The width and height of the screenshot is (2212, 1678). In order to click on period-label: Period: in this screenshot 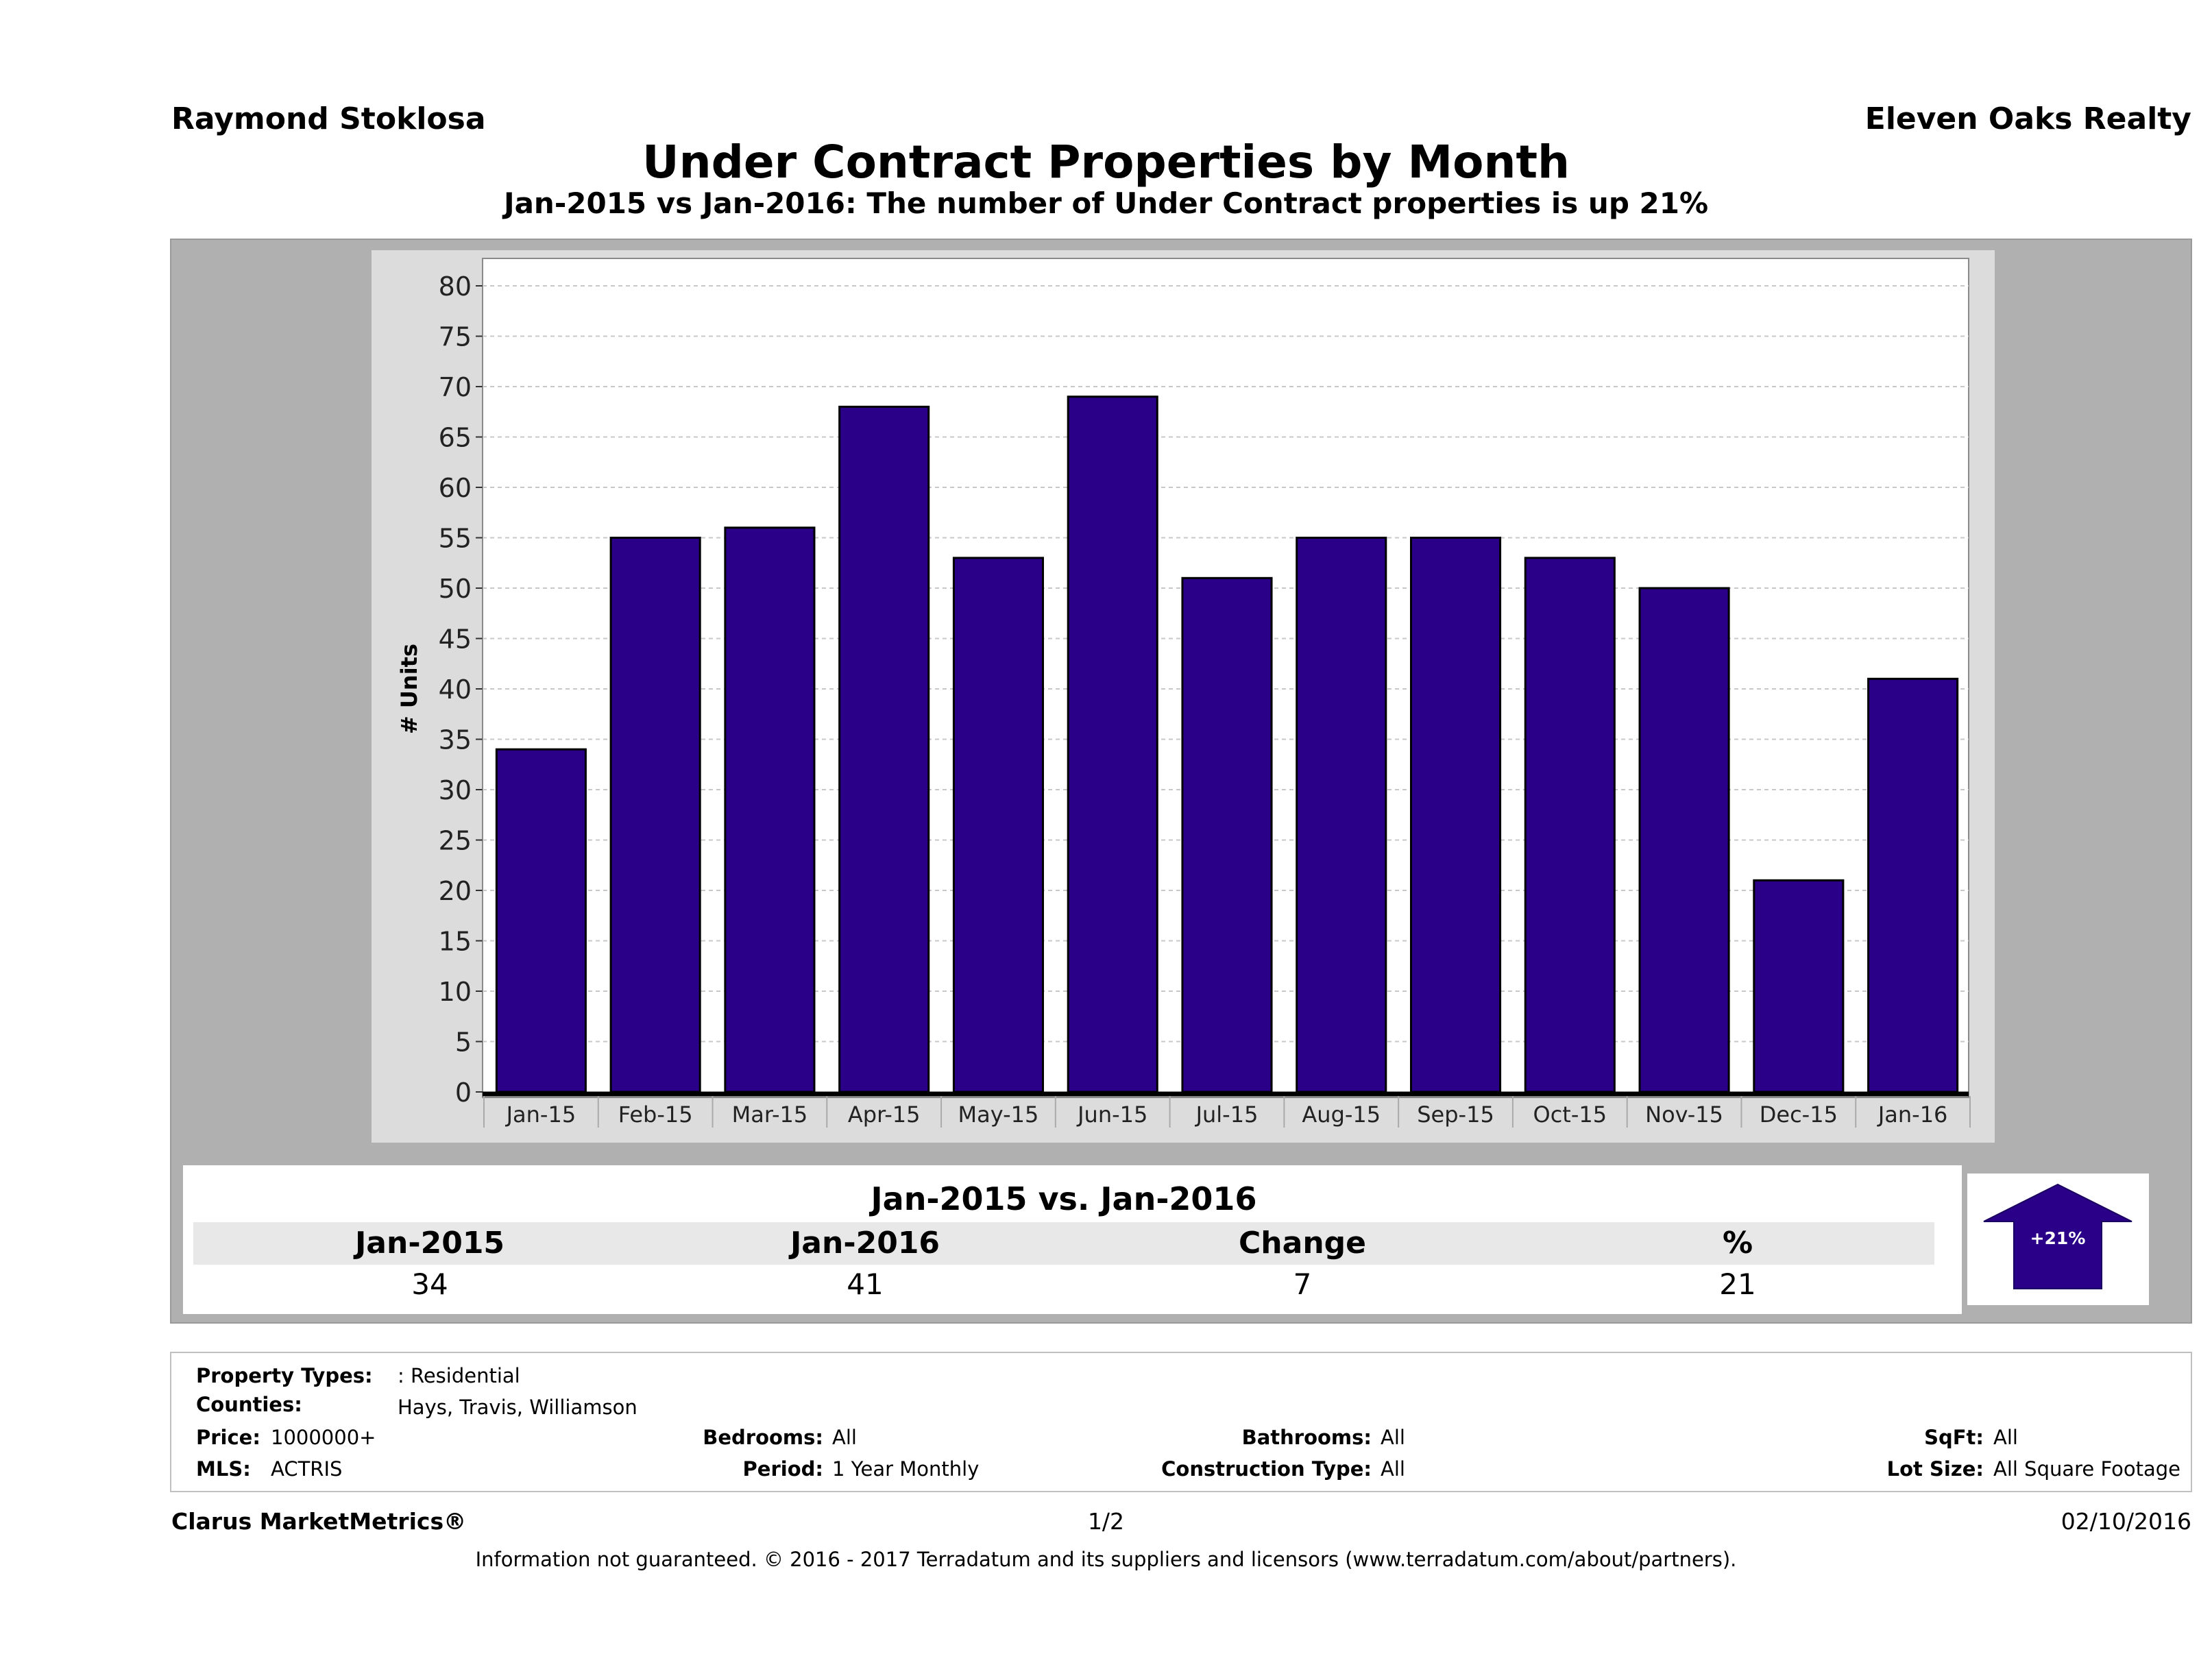, I will do `click(782, 1469)`.